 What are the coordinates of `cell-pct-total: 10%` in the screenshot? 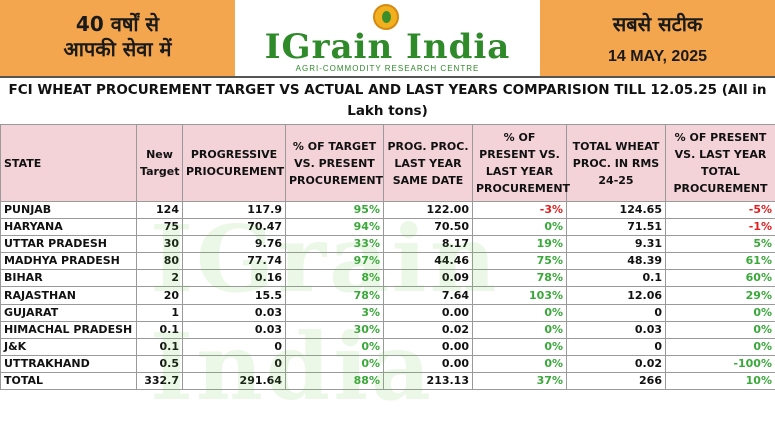 It's located at (720, 380).